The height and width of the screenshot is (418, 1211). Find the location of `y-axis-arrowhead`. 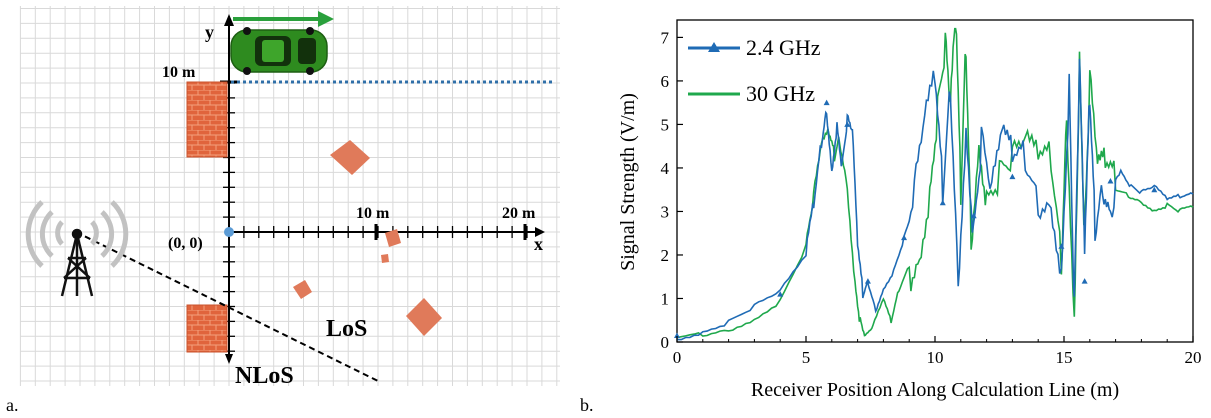

y-axis-arrowhead is located at coordinates (229, 20).